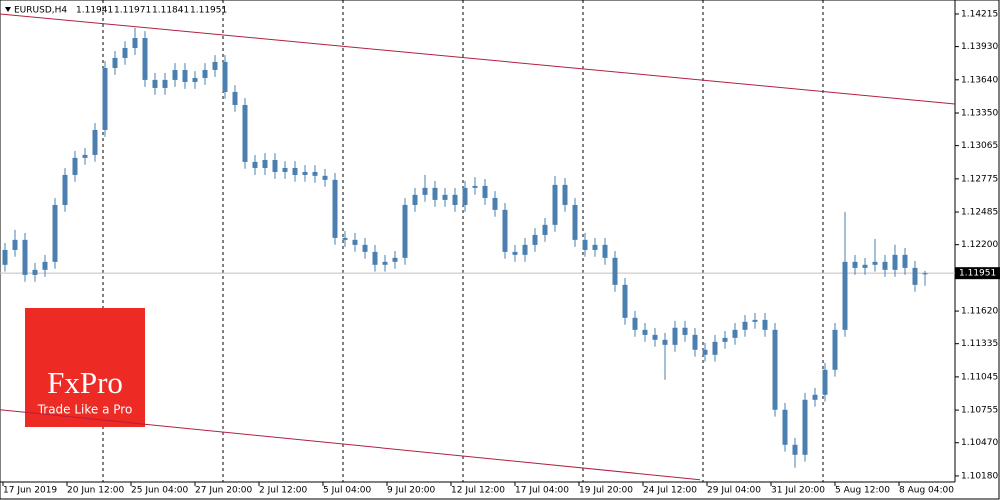  Describe the element at coordinates (979, 14) in the screenshot. I see `y-tick-label: 1.14215` at that location.